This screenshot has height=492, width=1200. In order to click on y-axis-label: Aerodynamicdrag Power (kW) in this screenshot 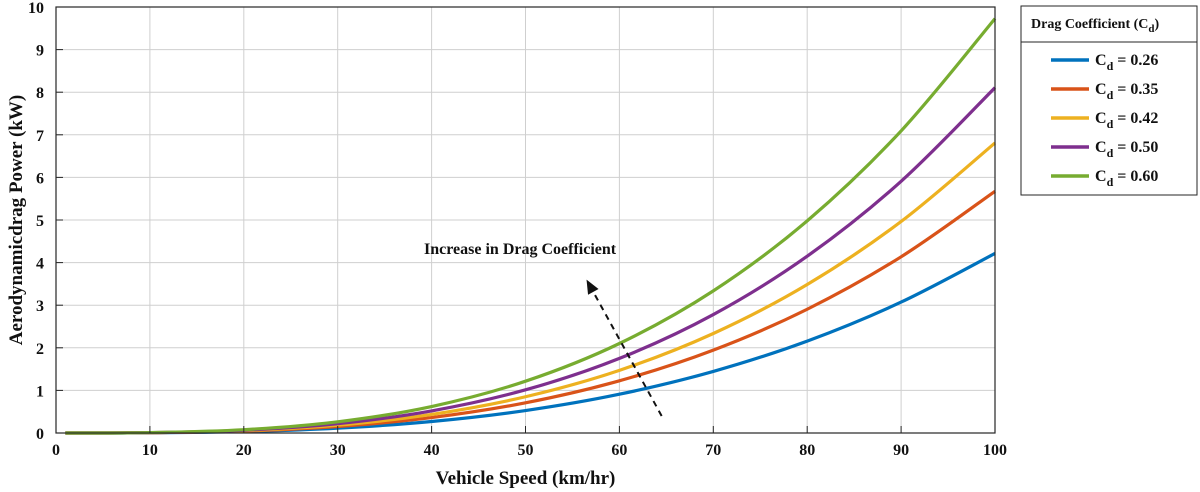, I will do `click(16, 220)`.